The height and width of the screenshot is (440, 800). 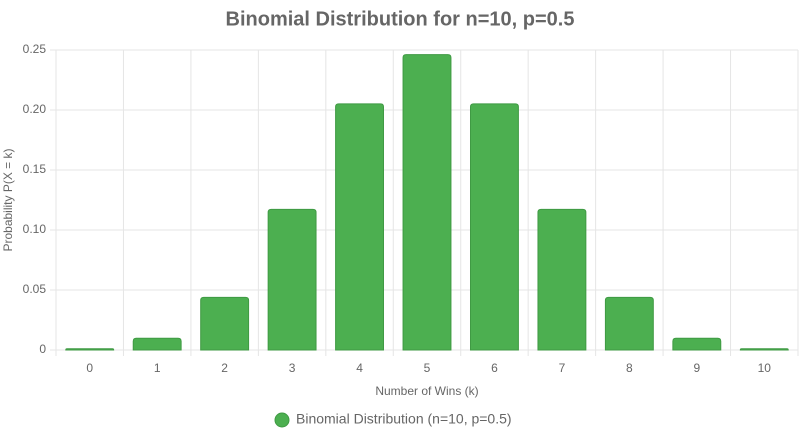 I want to click on x-tick-label: 5, so click(x=427, y=368).